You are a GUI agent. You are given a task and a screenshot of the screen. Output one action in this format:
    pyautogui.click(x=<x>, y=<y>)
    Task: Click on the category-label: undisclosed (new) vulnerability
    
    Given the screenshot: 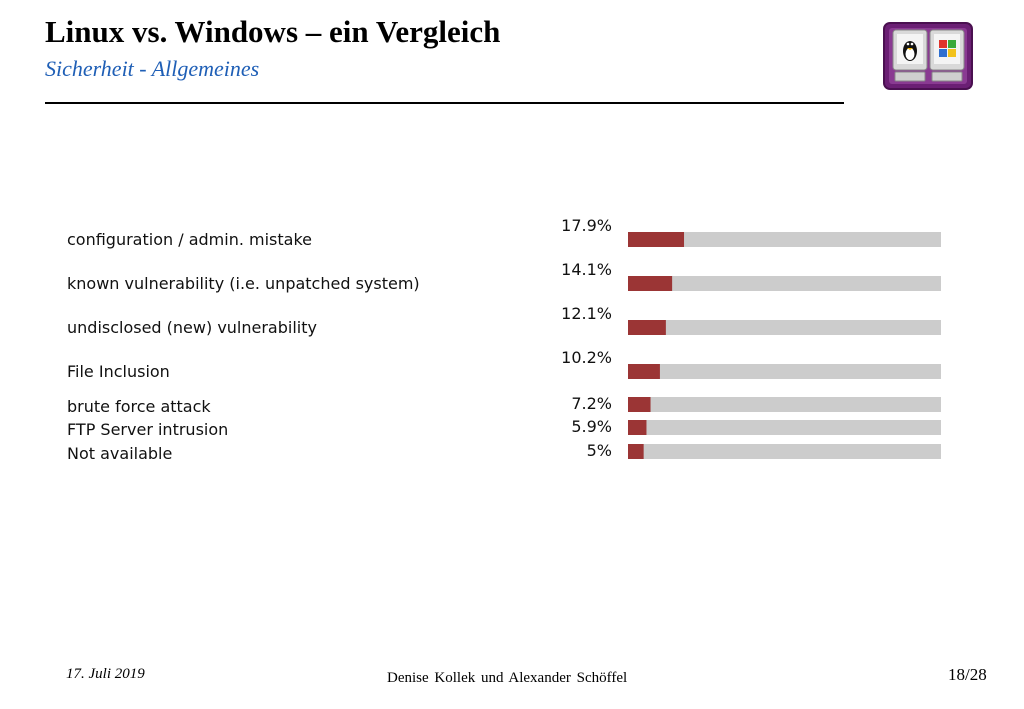 What is the action you would take?
    pyautogui.click(x=192, y=327)
    